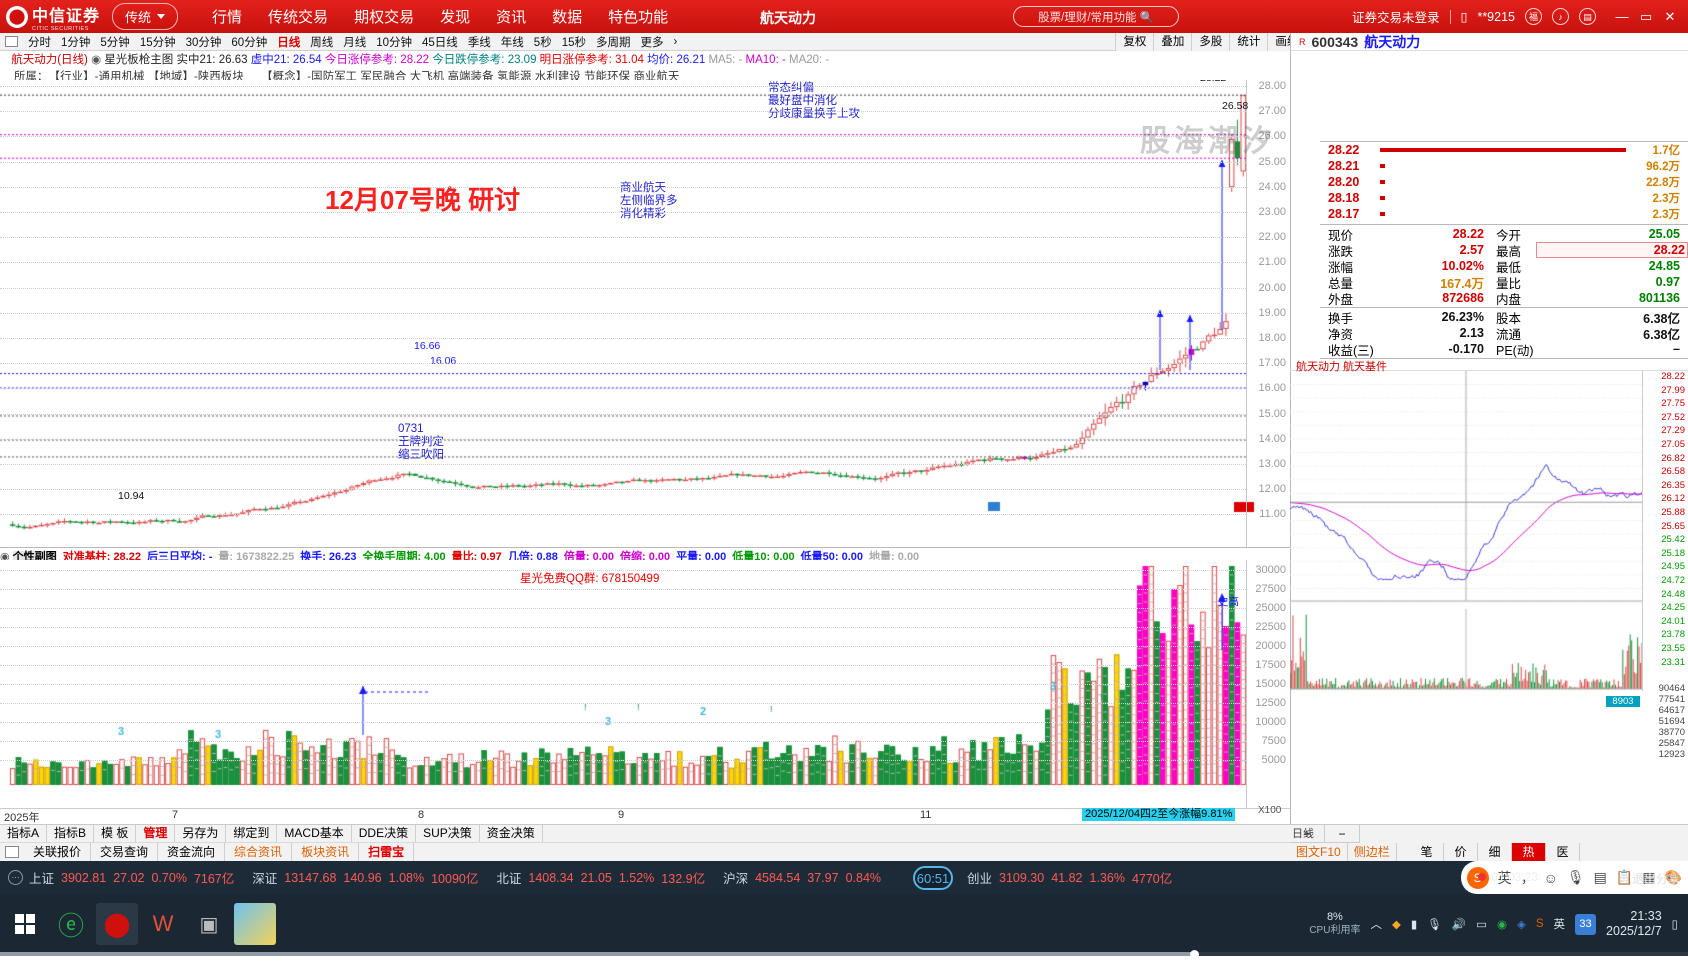  What do you see at coordinates (1495, 852) in the screenshot?
I see `dtab-细: 细` at bounding box center [1495, 852].